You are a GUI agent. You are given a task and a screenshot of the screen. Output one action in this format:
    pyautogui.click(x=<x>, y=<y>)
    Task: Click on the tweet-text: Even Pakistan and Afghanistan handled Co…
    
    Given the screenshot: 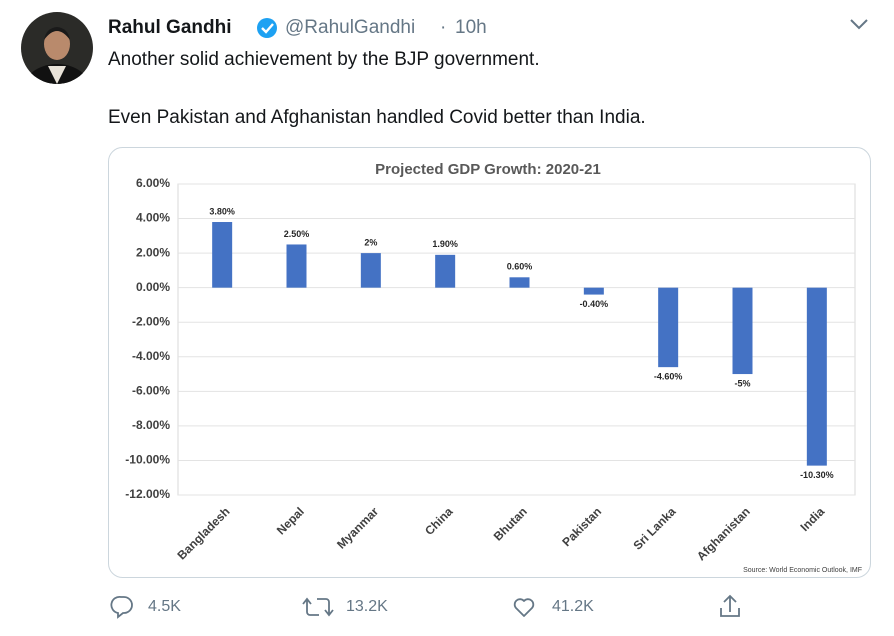 What is the action you would take?
    pyautogui.click(x=377, y=117)
    